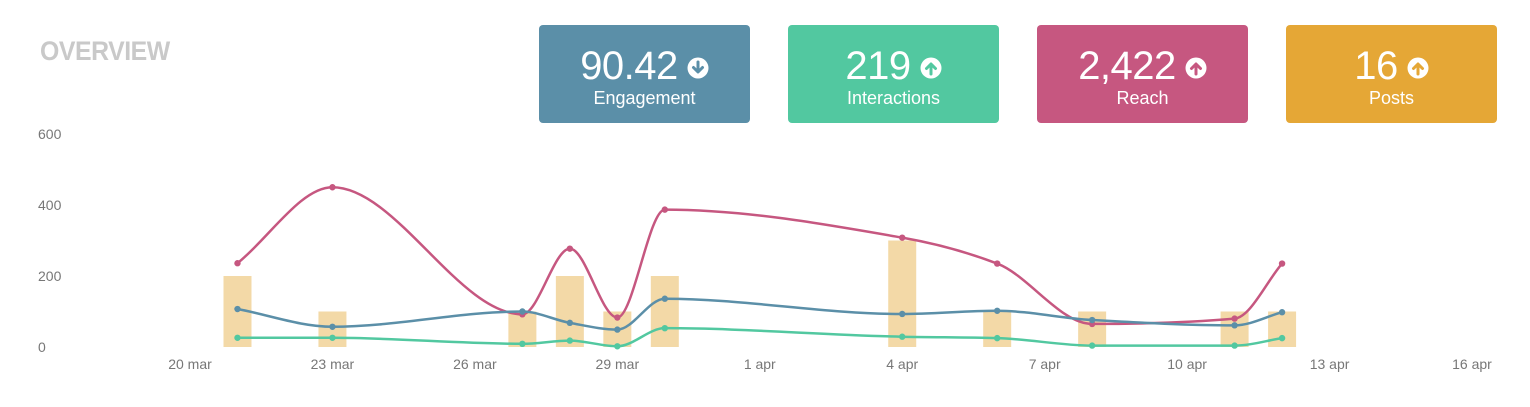  I want to click on interactions-card: 219 Interactions, so click(893, 74).